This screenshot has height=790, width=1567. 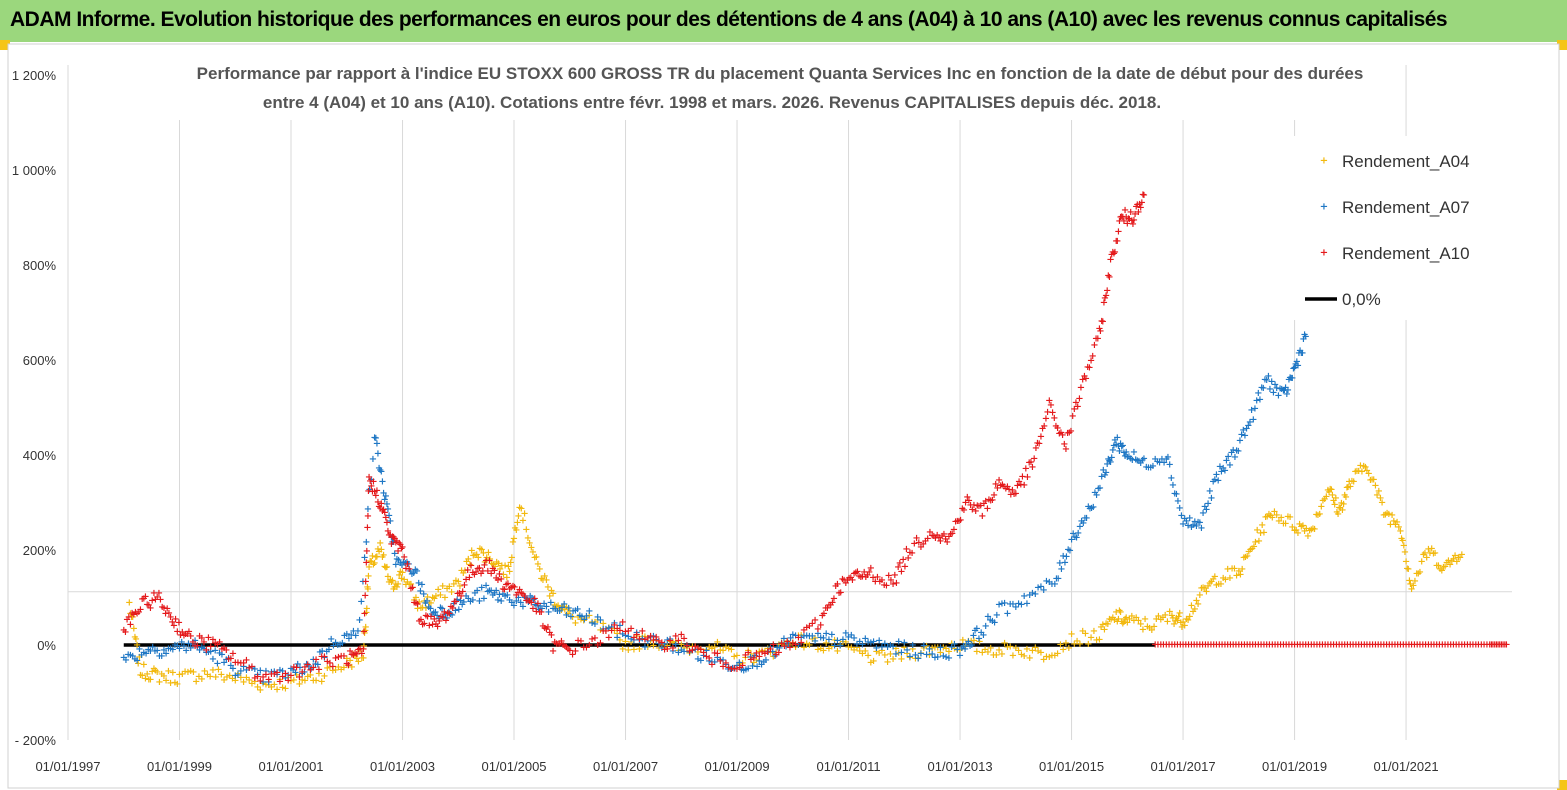 What do you see at coordinates (736, 766) in the screenshot?
I see `x-tick-label: 01/01/2009` at bounding box center [736, 766].